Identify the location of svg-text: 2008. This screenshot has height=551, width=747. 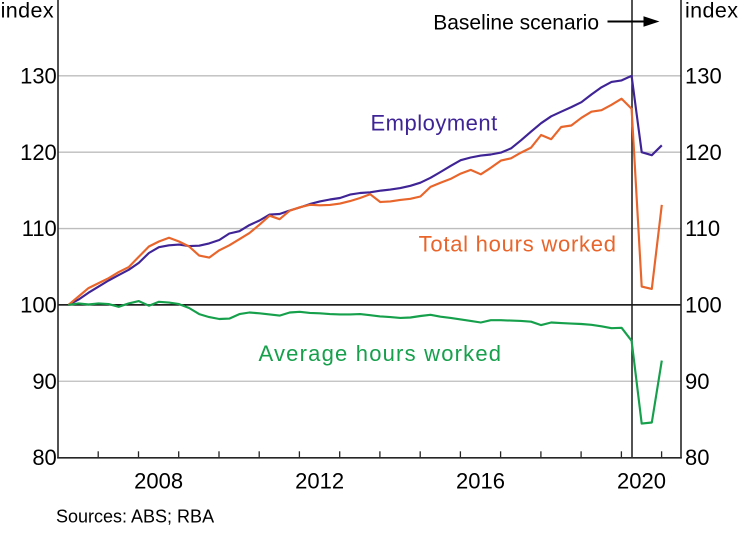
(158, 481).